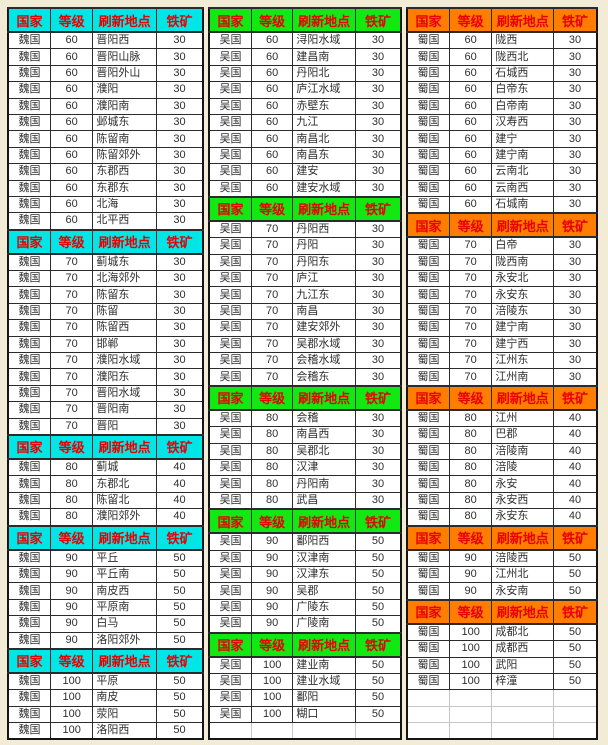 This screenshot has height=745, width=608. I want to click on data-row: 魏国 80 东郡北 40, so click(105, 484).